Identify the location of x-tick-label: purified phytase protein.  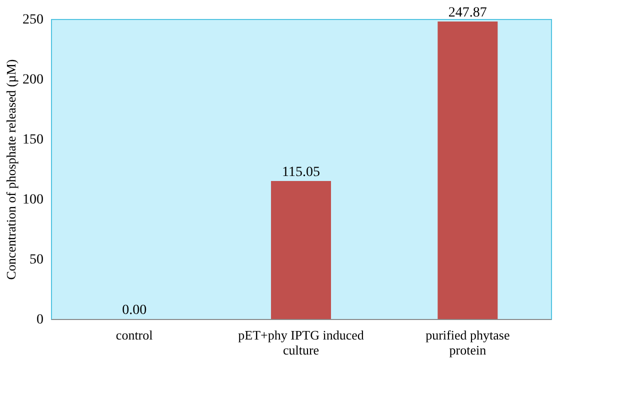
(468, 343).